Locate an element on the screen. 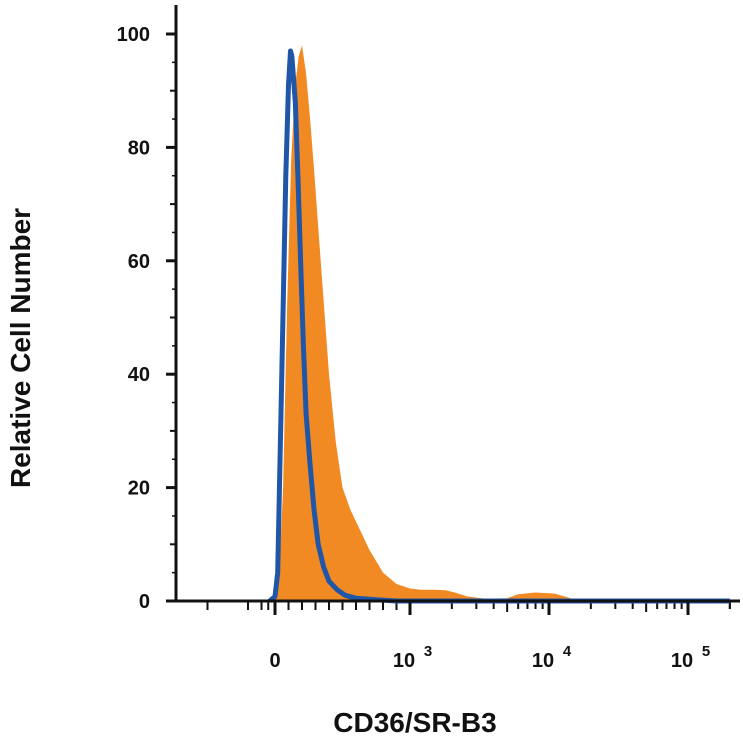 This screenshot has width=743, height=745. x-axis-title: CD36/SR-B3 is located at coordinates (414, 722).